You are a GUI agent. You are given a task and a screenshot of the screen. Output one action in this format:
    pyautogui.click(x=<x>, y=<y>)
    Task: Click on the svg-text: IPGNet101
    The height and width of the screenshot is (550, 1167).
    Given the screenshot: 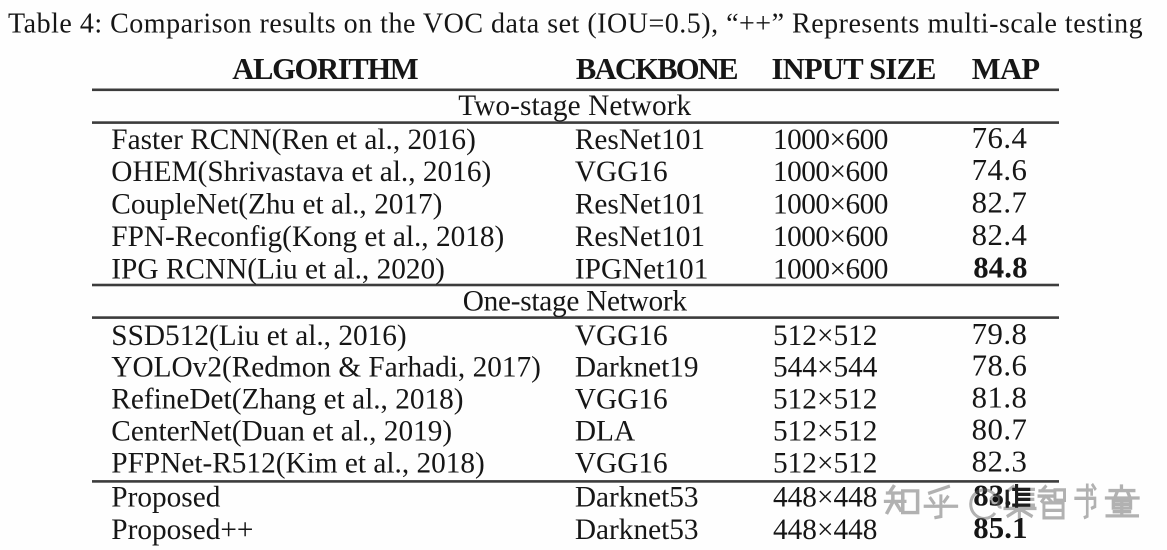 What is the action you would take?
    pyautogui.click(x=641, y=269)
    